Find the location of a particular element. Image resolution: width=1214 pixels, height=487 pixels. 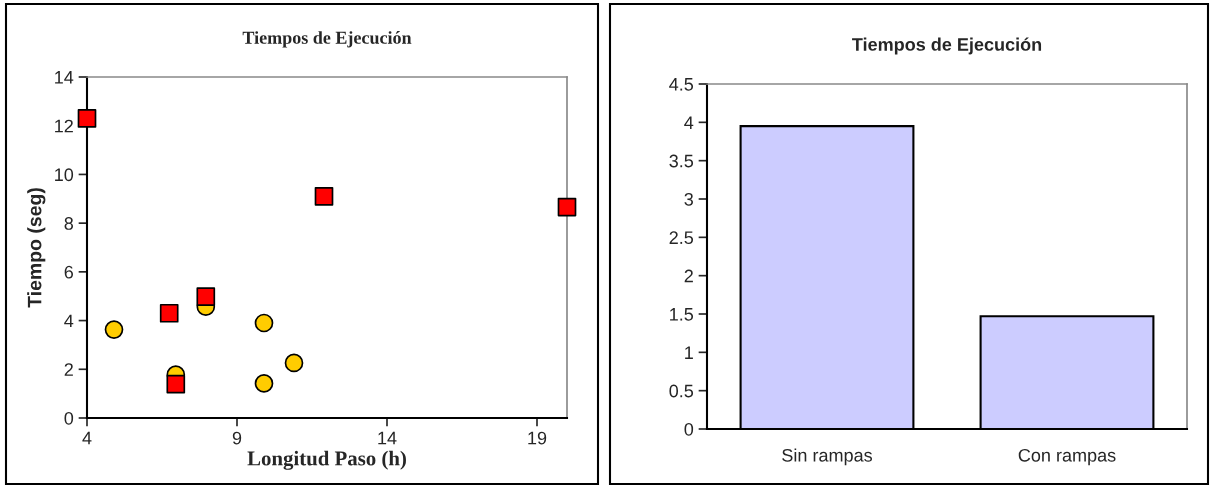

y-tick-label: 12 is located at coordinates (64, 126).